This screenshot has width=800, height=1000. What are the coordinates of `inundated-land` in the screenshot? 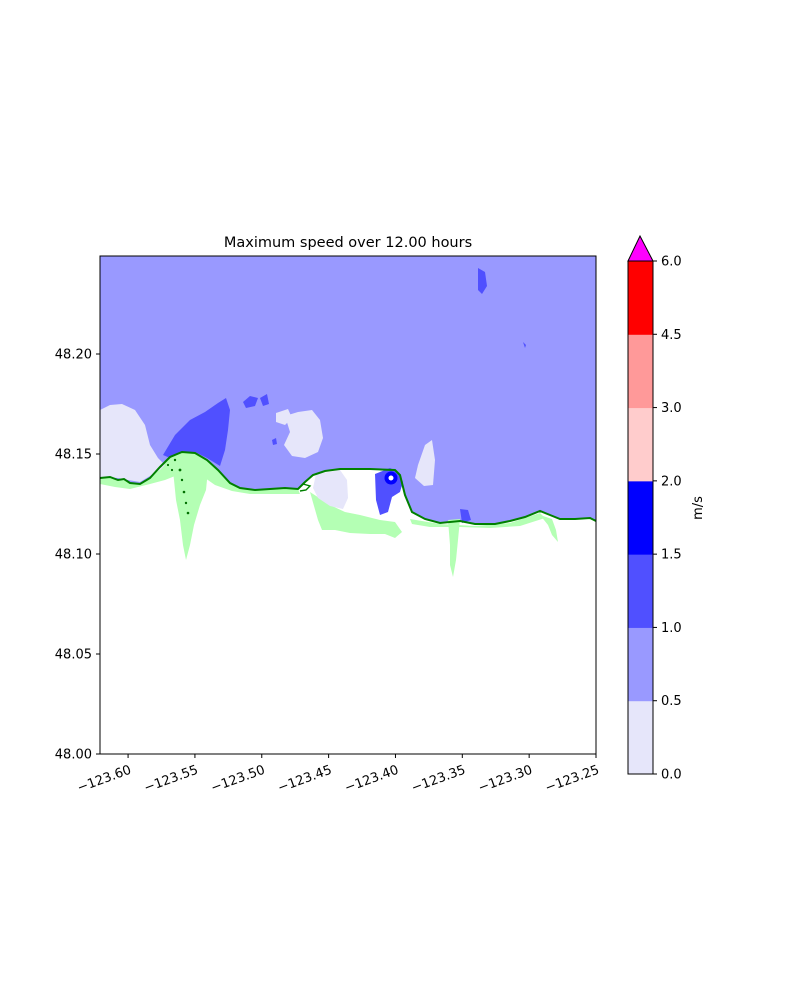 It's located at (329, 514).